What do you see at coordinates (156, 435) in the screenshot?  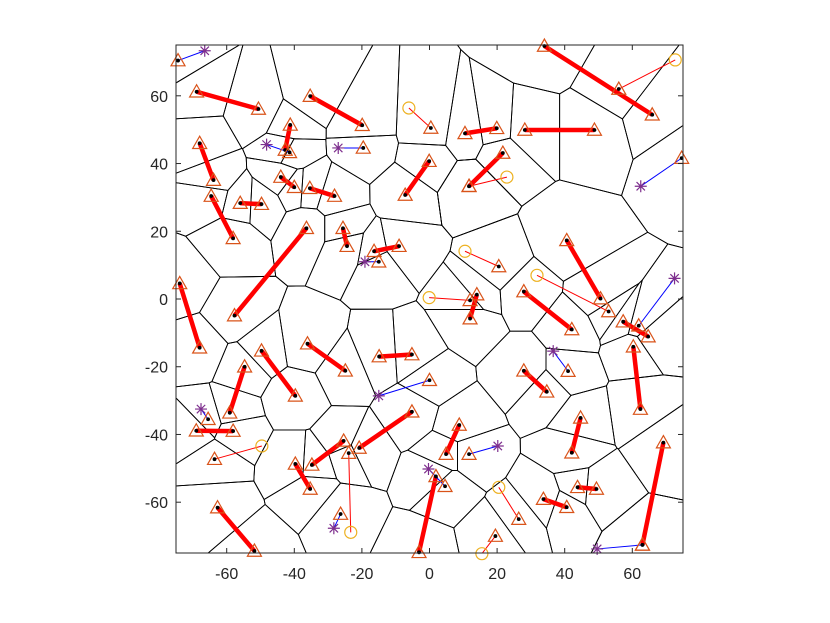 I see `y-tick-label: -40` at bounding box center [156, 435].